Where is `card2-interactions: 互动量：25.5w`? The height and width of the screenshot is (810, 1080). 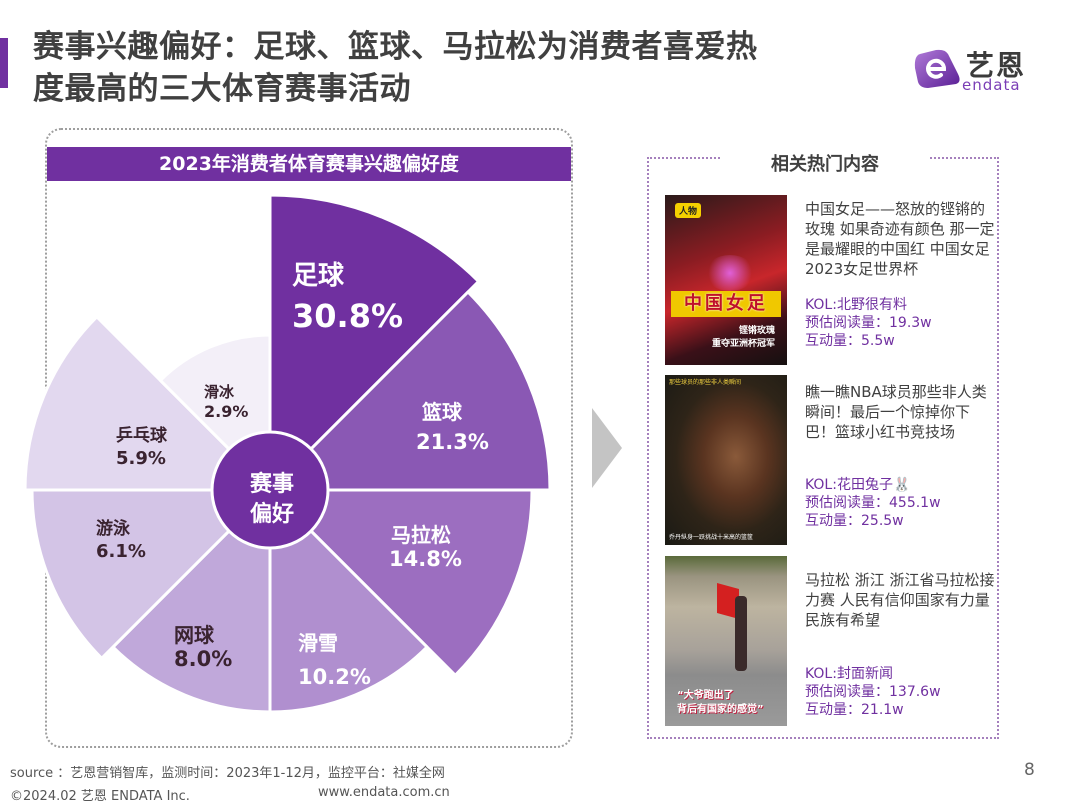 card2-interactions: 互动量：25.5w is located at coordinates (854, 521).